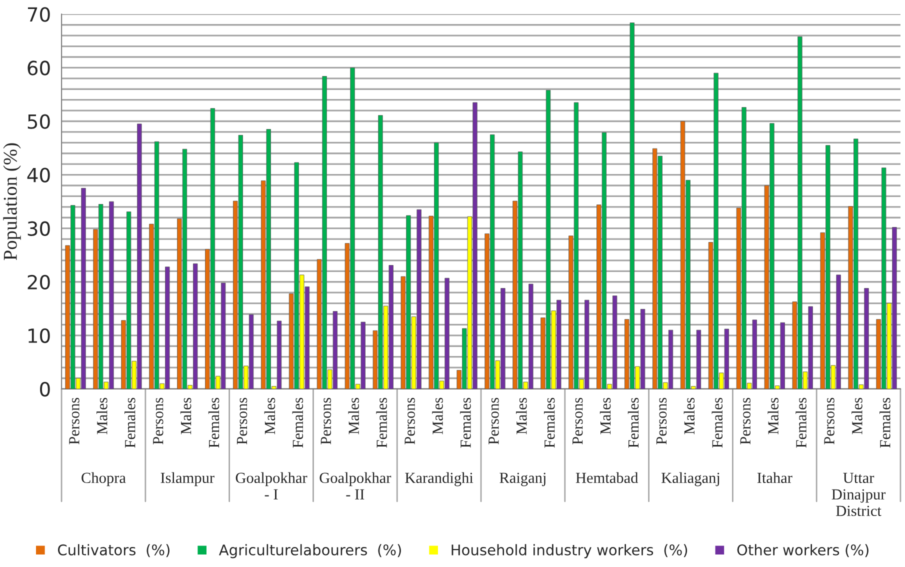 Image resolution: width=905 pixels, height=567 pixels. I want to click on y-axis-title: Population (%), so click(12, 201).